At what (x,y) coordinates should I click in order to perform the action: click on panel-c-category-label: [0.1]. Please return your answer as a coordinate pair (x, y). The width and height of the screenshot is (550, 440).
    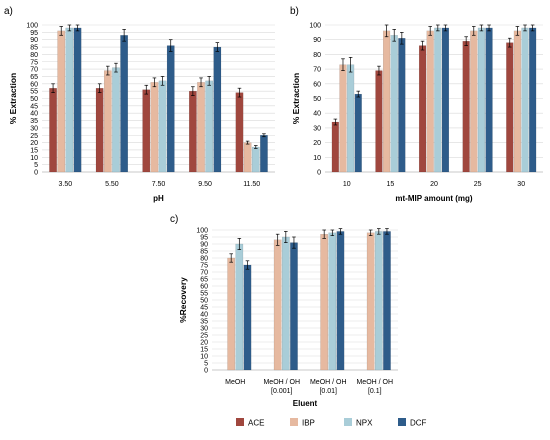
    Looking at the image, I should click on (375, 391).